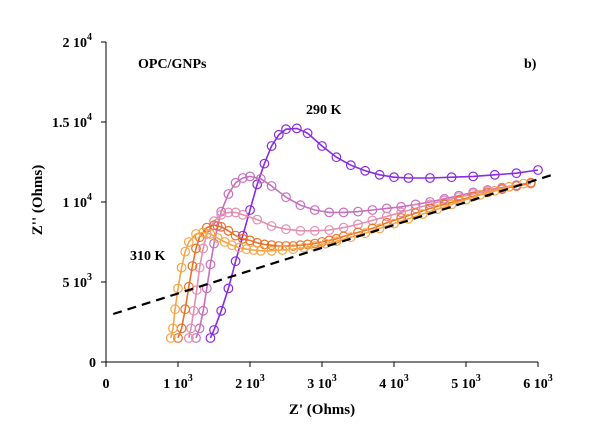 This screenshot has width=608, height=440. Describe the element at coordinates (78, 201) in the screenshot. I see `y-tick-label: 1 104` at that location.